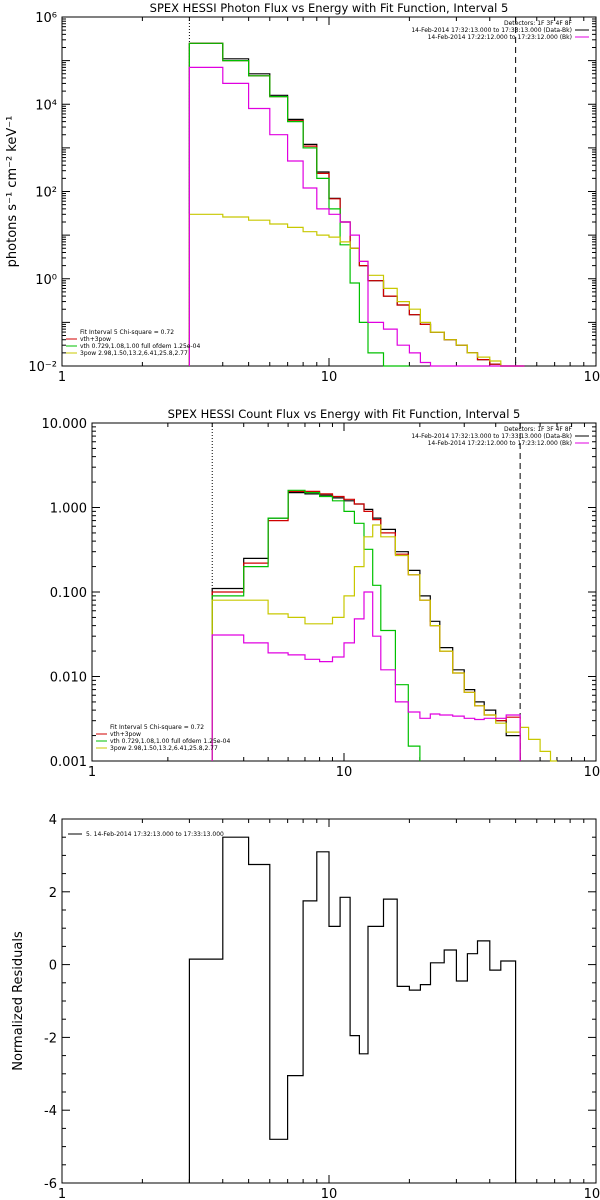 Image resolution: width=600 pixels, height=1200 pixels. I want to click on y-tick-label: 0, so click(53, 966).